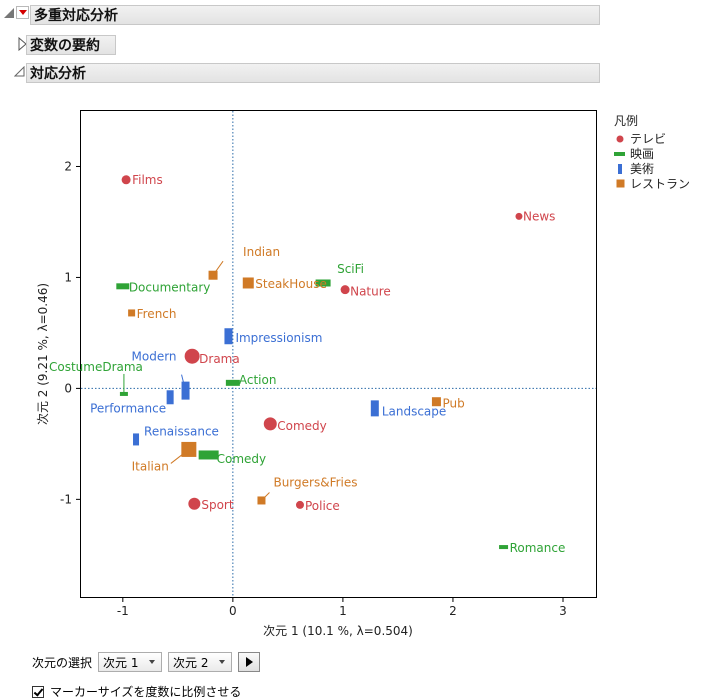 The width and height of the screenshot is (712, 700). Describe the element at coordinates (136, 439) in the screenshot. I see `point-renaissance` at that location.